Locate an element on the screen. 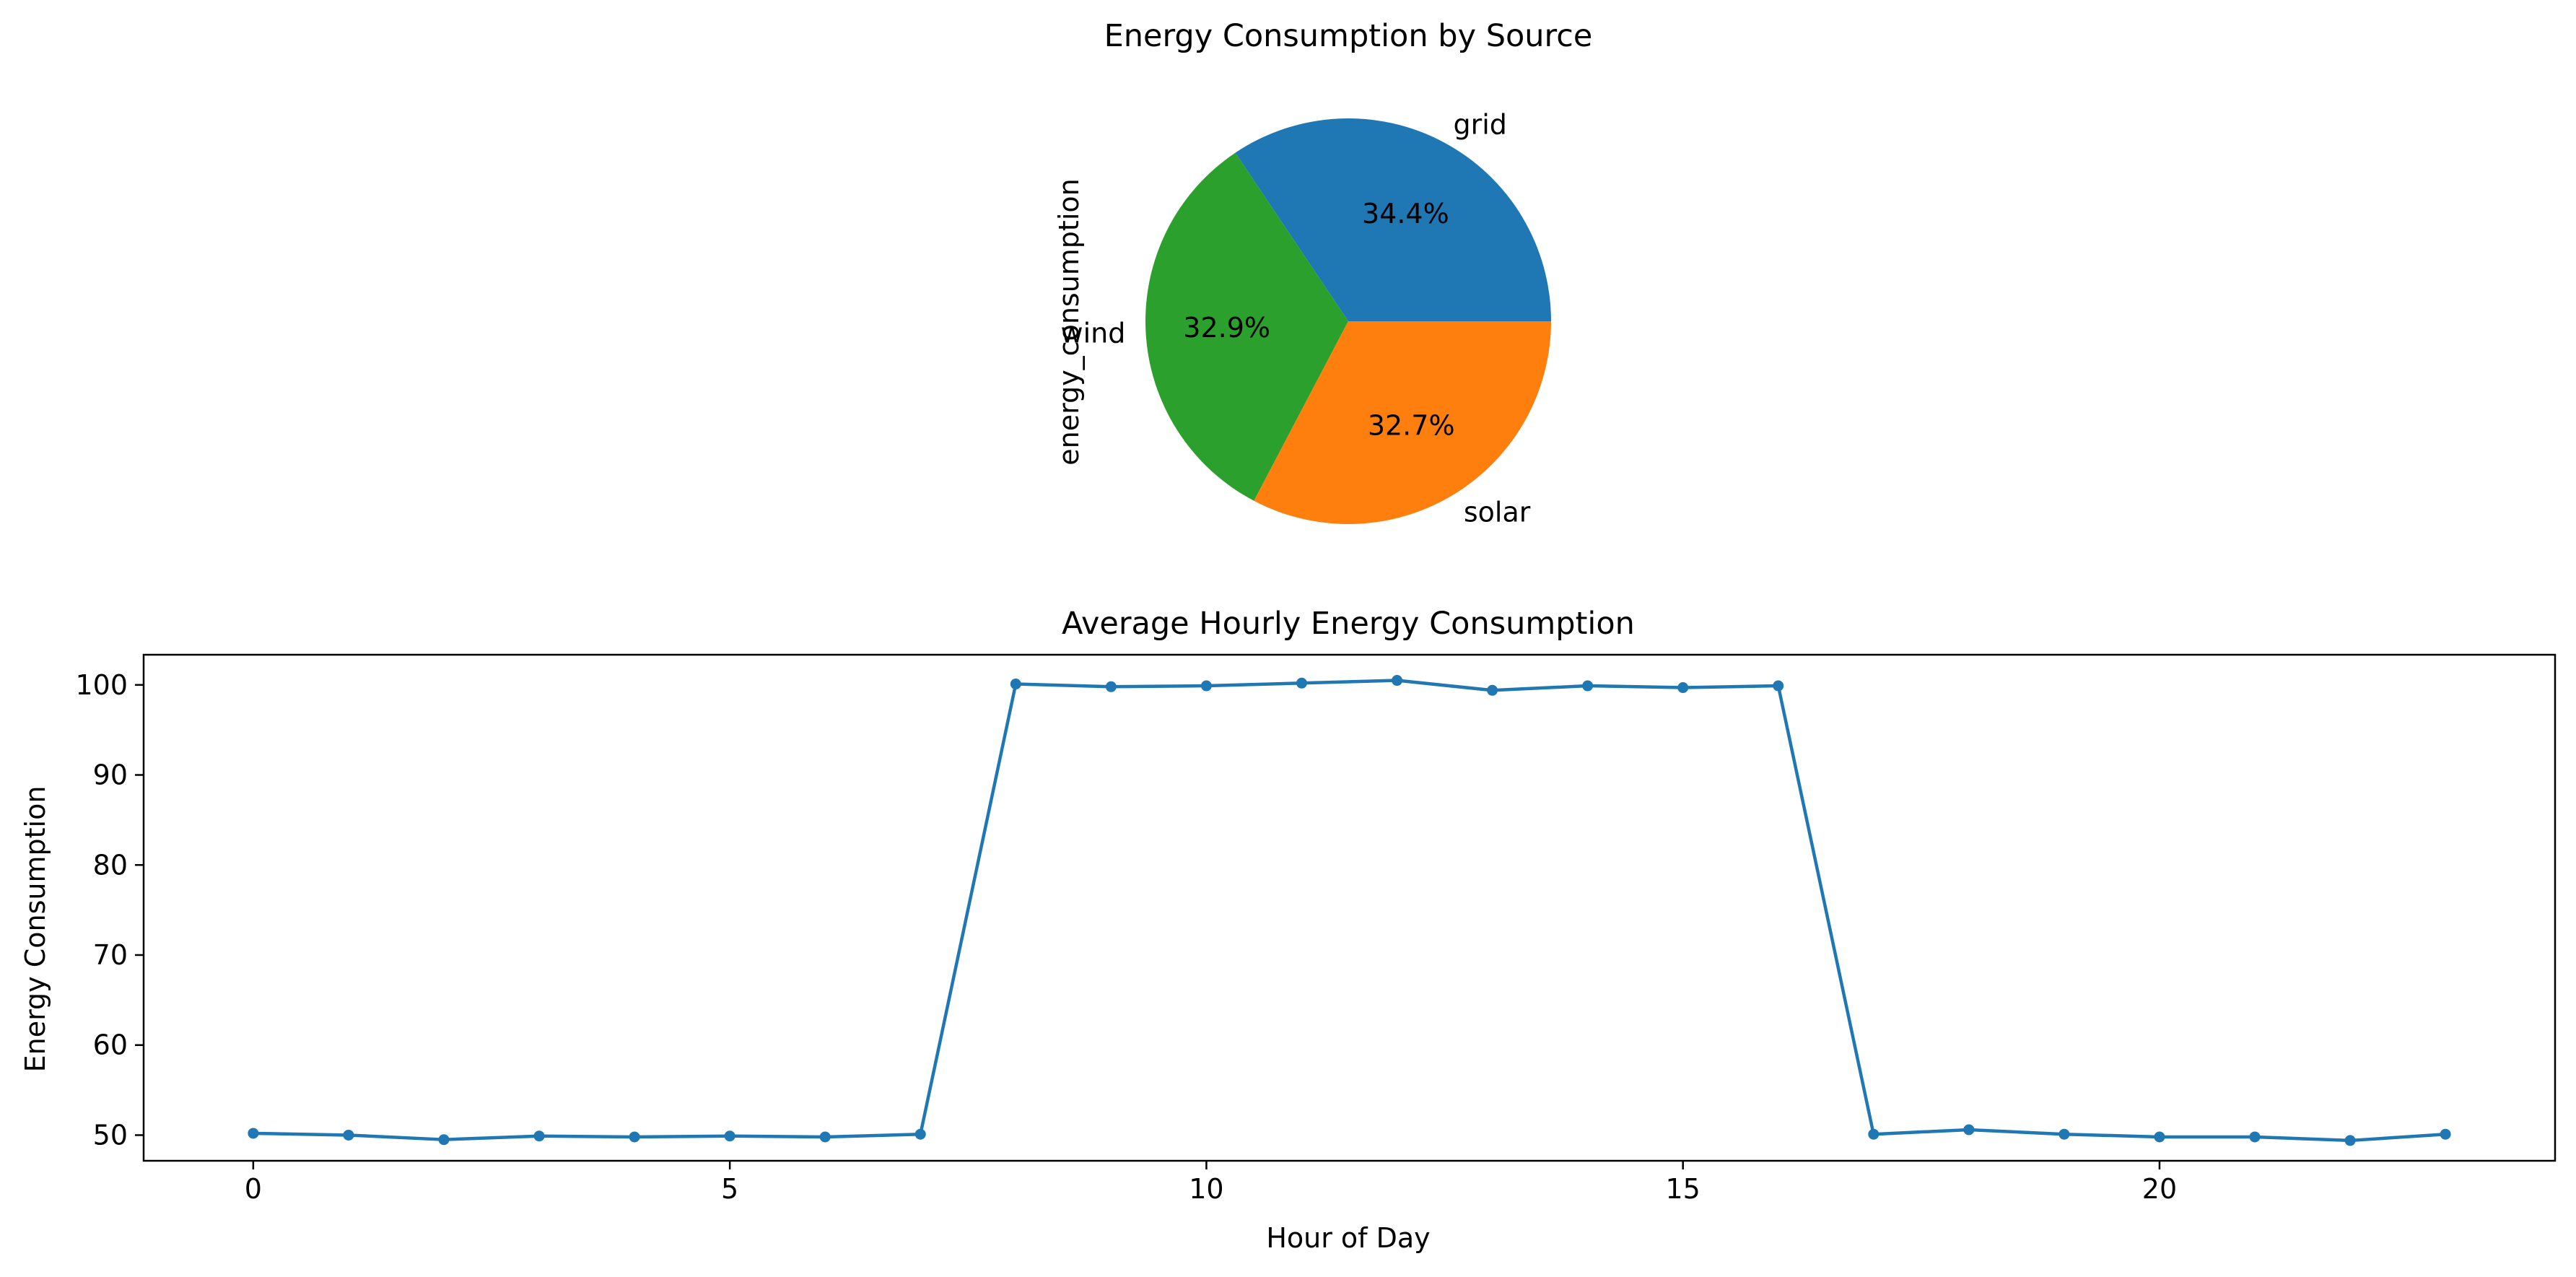  x-tick-label: 15 is located at coordinates (1683, 1189).